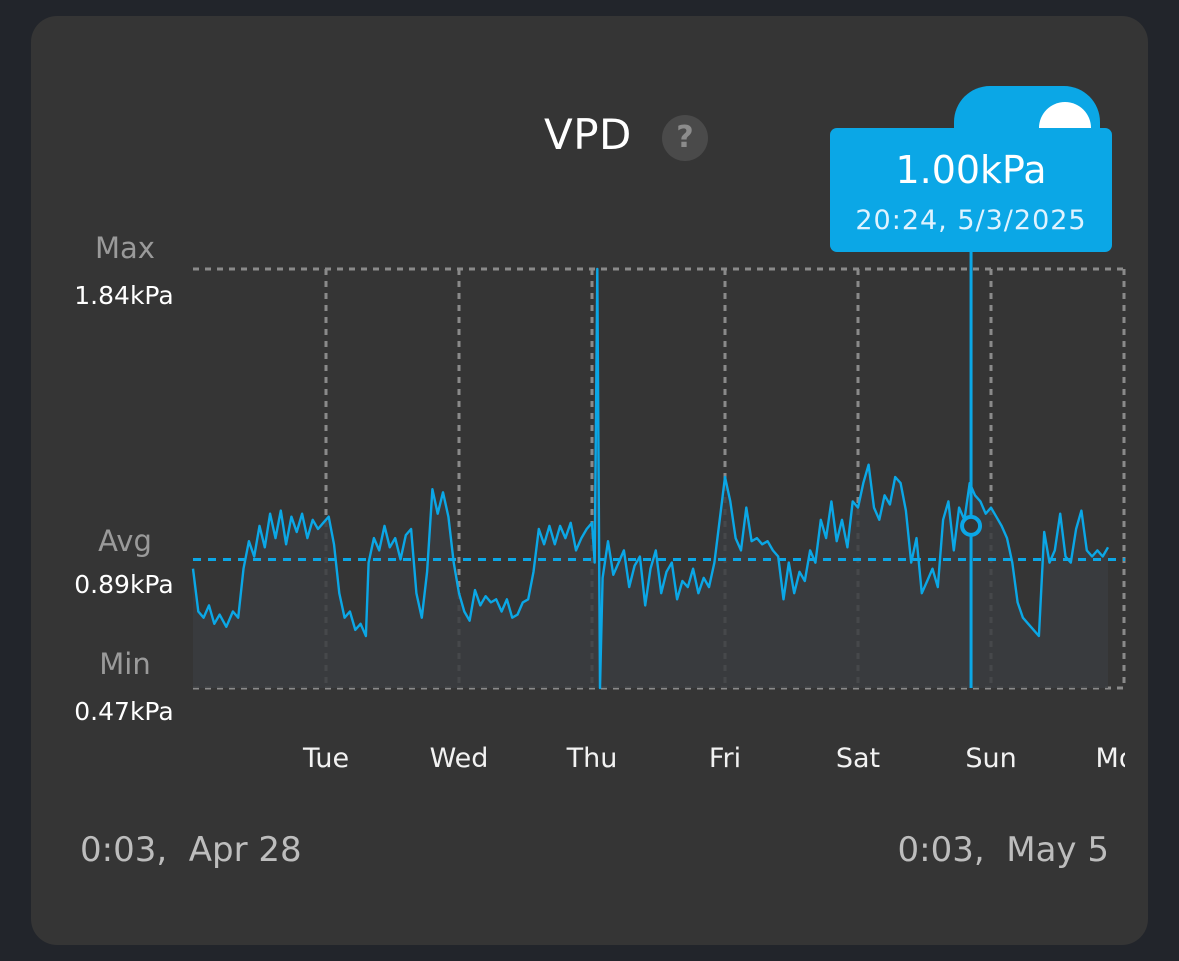 This screenshot has height=961, width=1179. What do you see at coordinates (858, 758) in the screenshot?
I see `x-tick-sat: Sat` at bounding box center [858, 758].